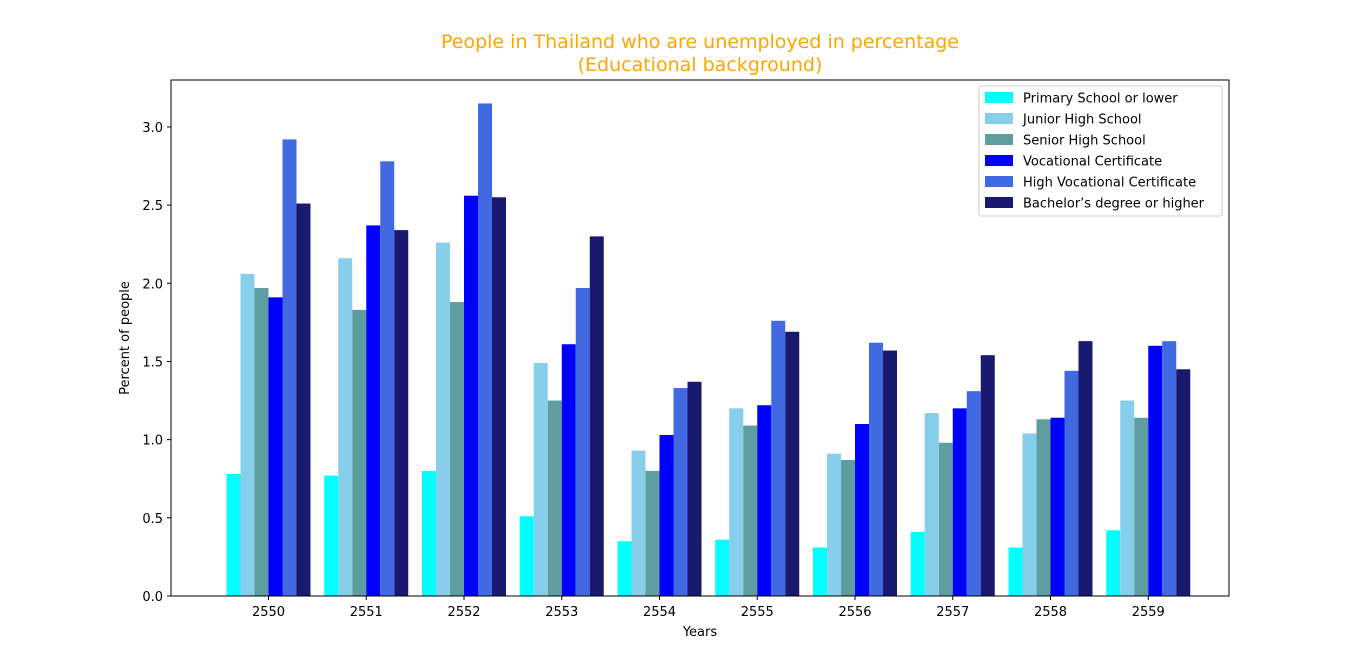 This screenshot has width=1366, height=658. Describe the element at coordinates (152, 597) in the screenshot. I see `y-tick-label: 0.0` at that location.